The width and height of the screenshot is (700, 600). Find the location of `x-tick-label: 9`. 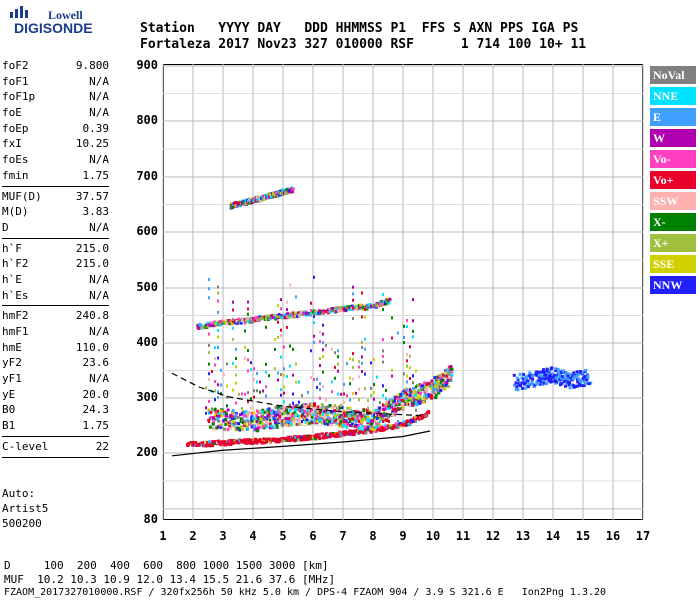

x-tick-label: 9 is located at coordinates (403, 536).